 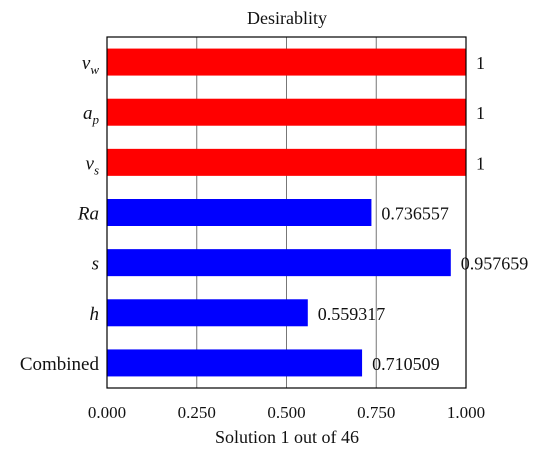 I want to click on category-label-main: h, so click(x=95, y=314).